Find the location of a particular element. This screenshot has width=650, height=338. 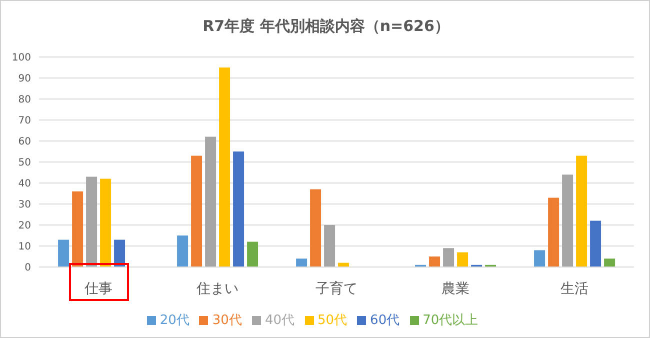

x-tick-label: 子育て is located at coordinates (337, 288).